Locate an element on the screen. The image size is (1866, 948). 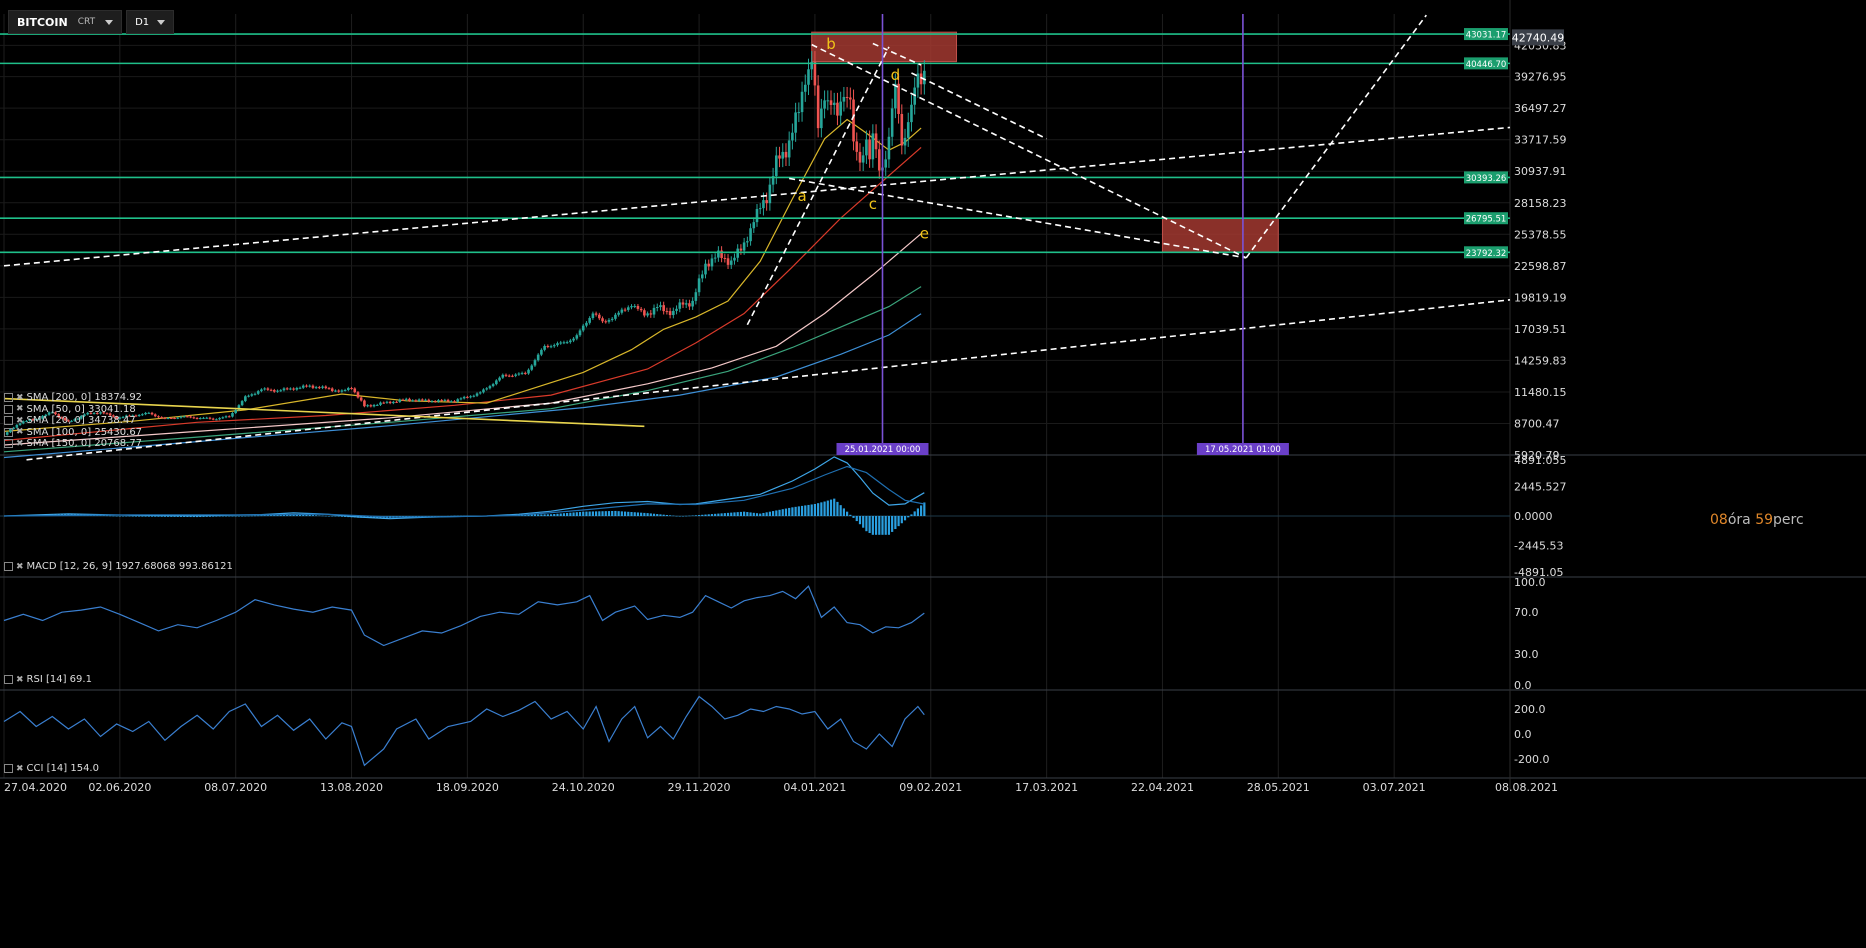
indicator-legend: ✖ RSI [14] 69.1 is located at coordinates (48, 679).